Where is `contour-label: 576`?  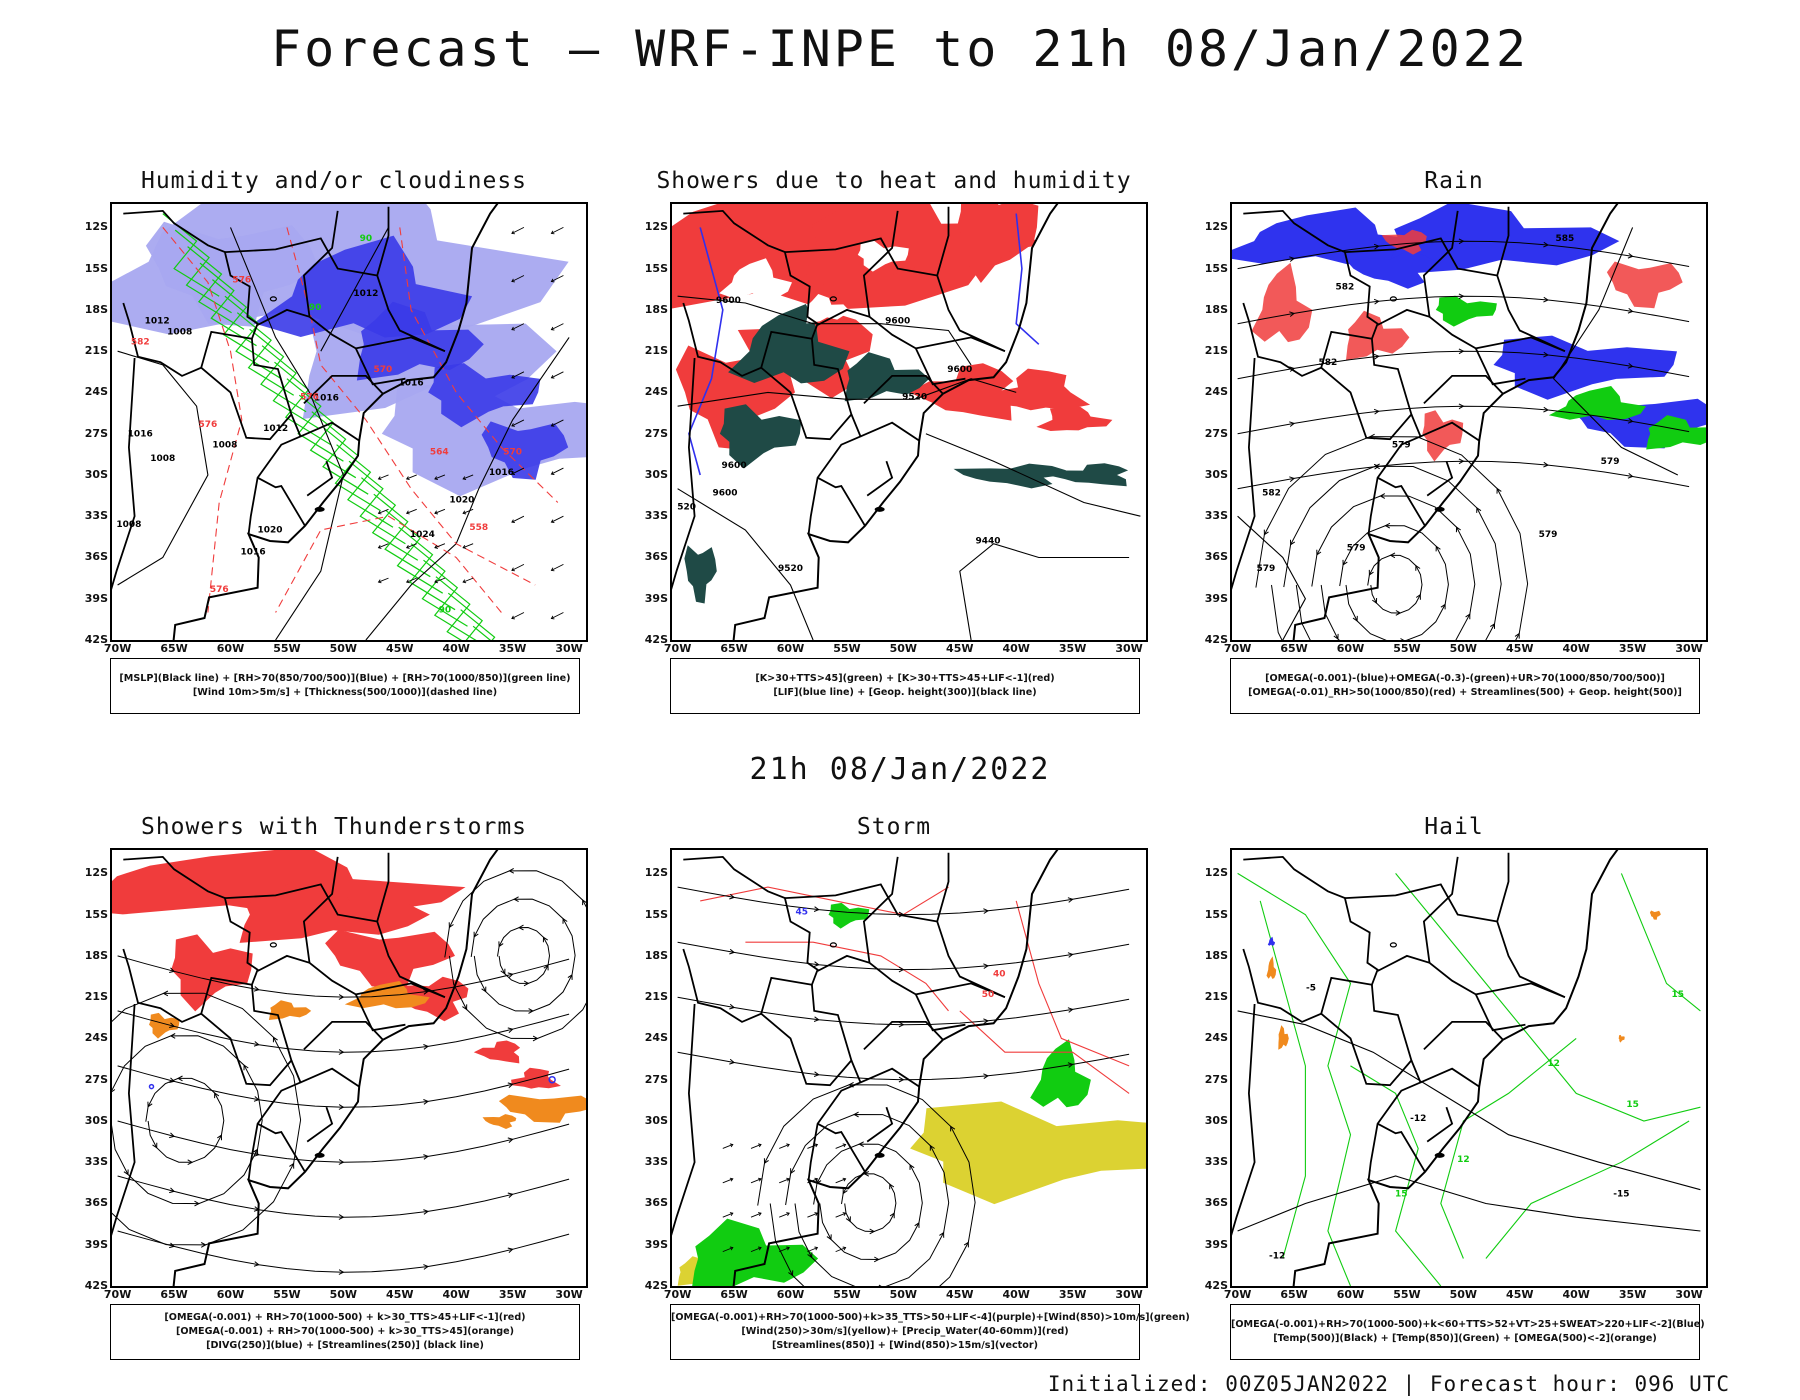 contour-label: 576 is located at coordinates (208, 425).